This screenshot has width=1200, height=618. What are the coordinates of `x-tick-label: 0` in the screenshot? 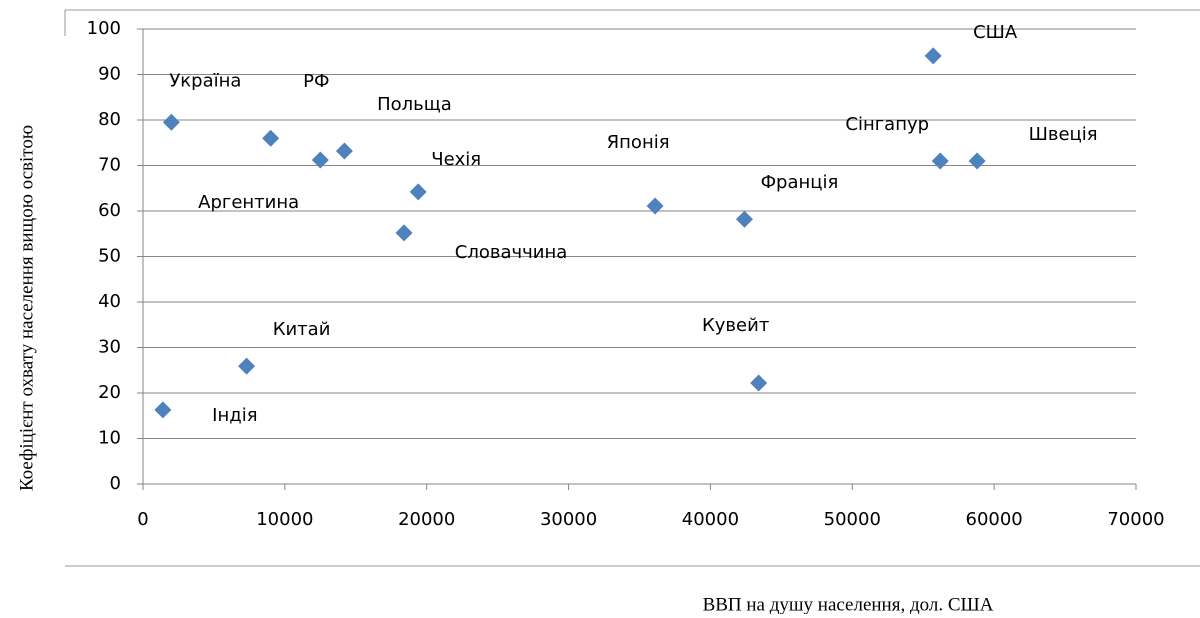 It's located at (142, 519).